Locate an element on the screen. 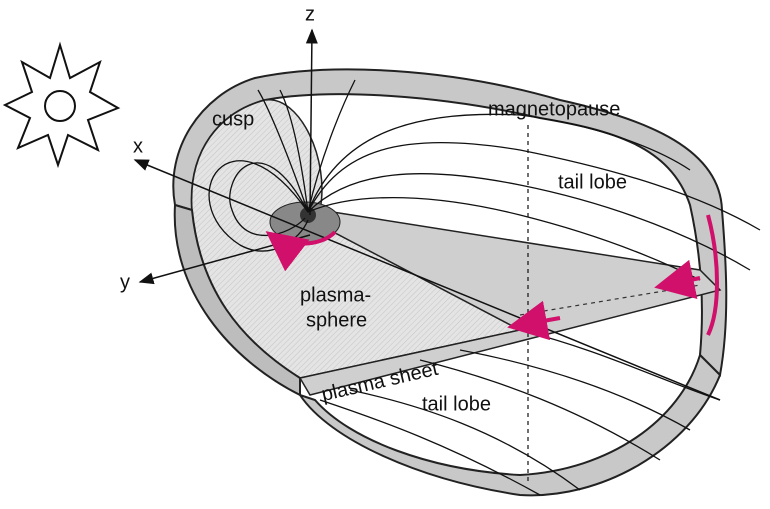  plasmasphere-label: sphere is located at coordinates (336, 320).